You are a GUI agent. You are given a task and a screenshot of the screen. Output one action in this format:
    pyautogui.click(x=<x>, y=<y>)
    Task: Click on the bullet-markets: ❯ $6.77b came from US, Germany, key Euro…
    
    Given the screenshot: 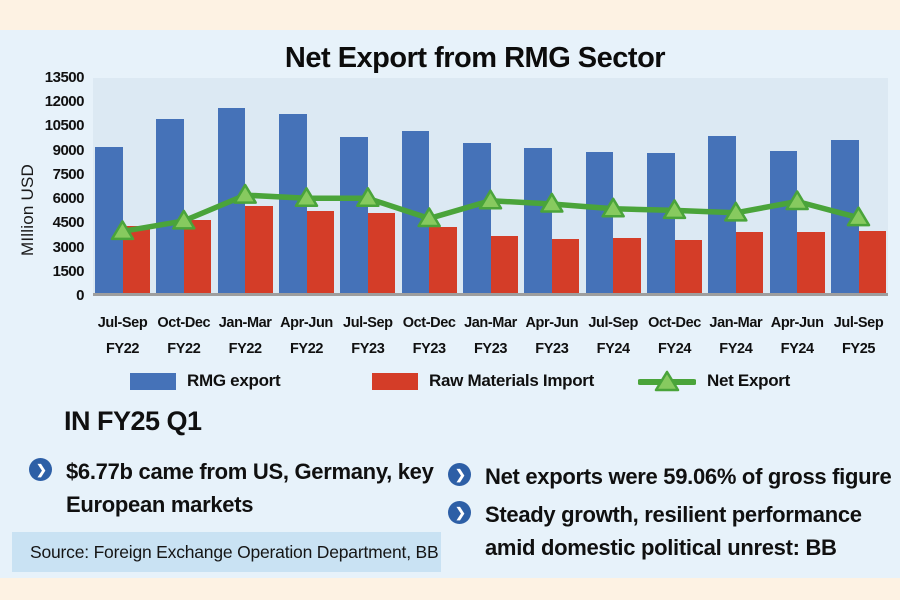 What is the action you would take?
    pyautogui.click(x=231, y=488)
    